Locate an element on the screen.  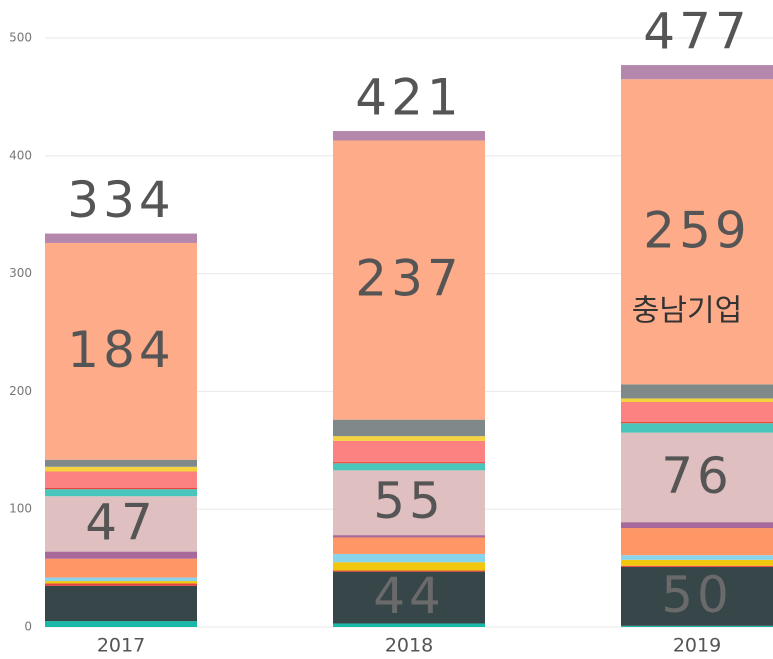
data-label: 259 is located at coordinates (696, 230).